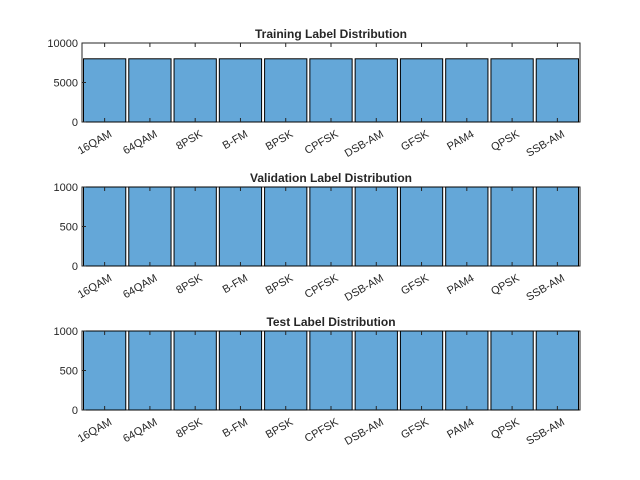 The image size is (640, 480). What do you see at coordinates (331, 34) in the screenshot?
I see `chart-title: Training Label Distribution` at bounding box center [331, 34].